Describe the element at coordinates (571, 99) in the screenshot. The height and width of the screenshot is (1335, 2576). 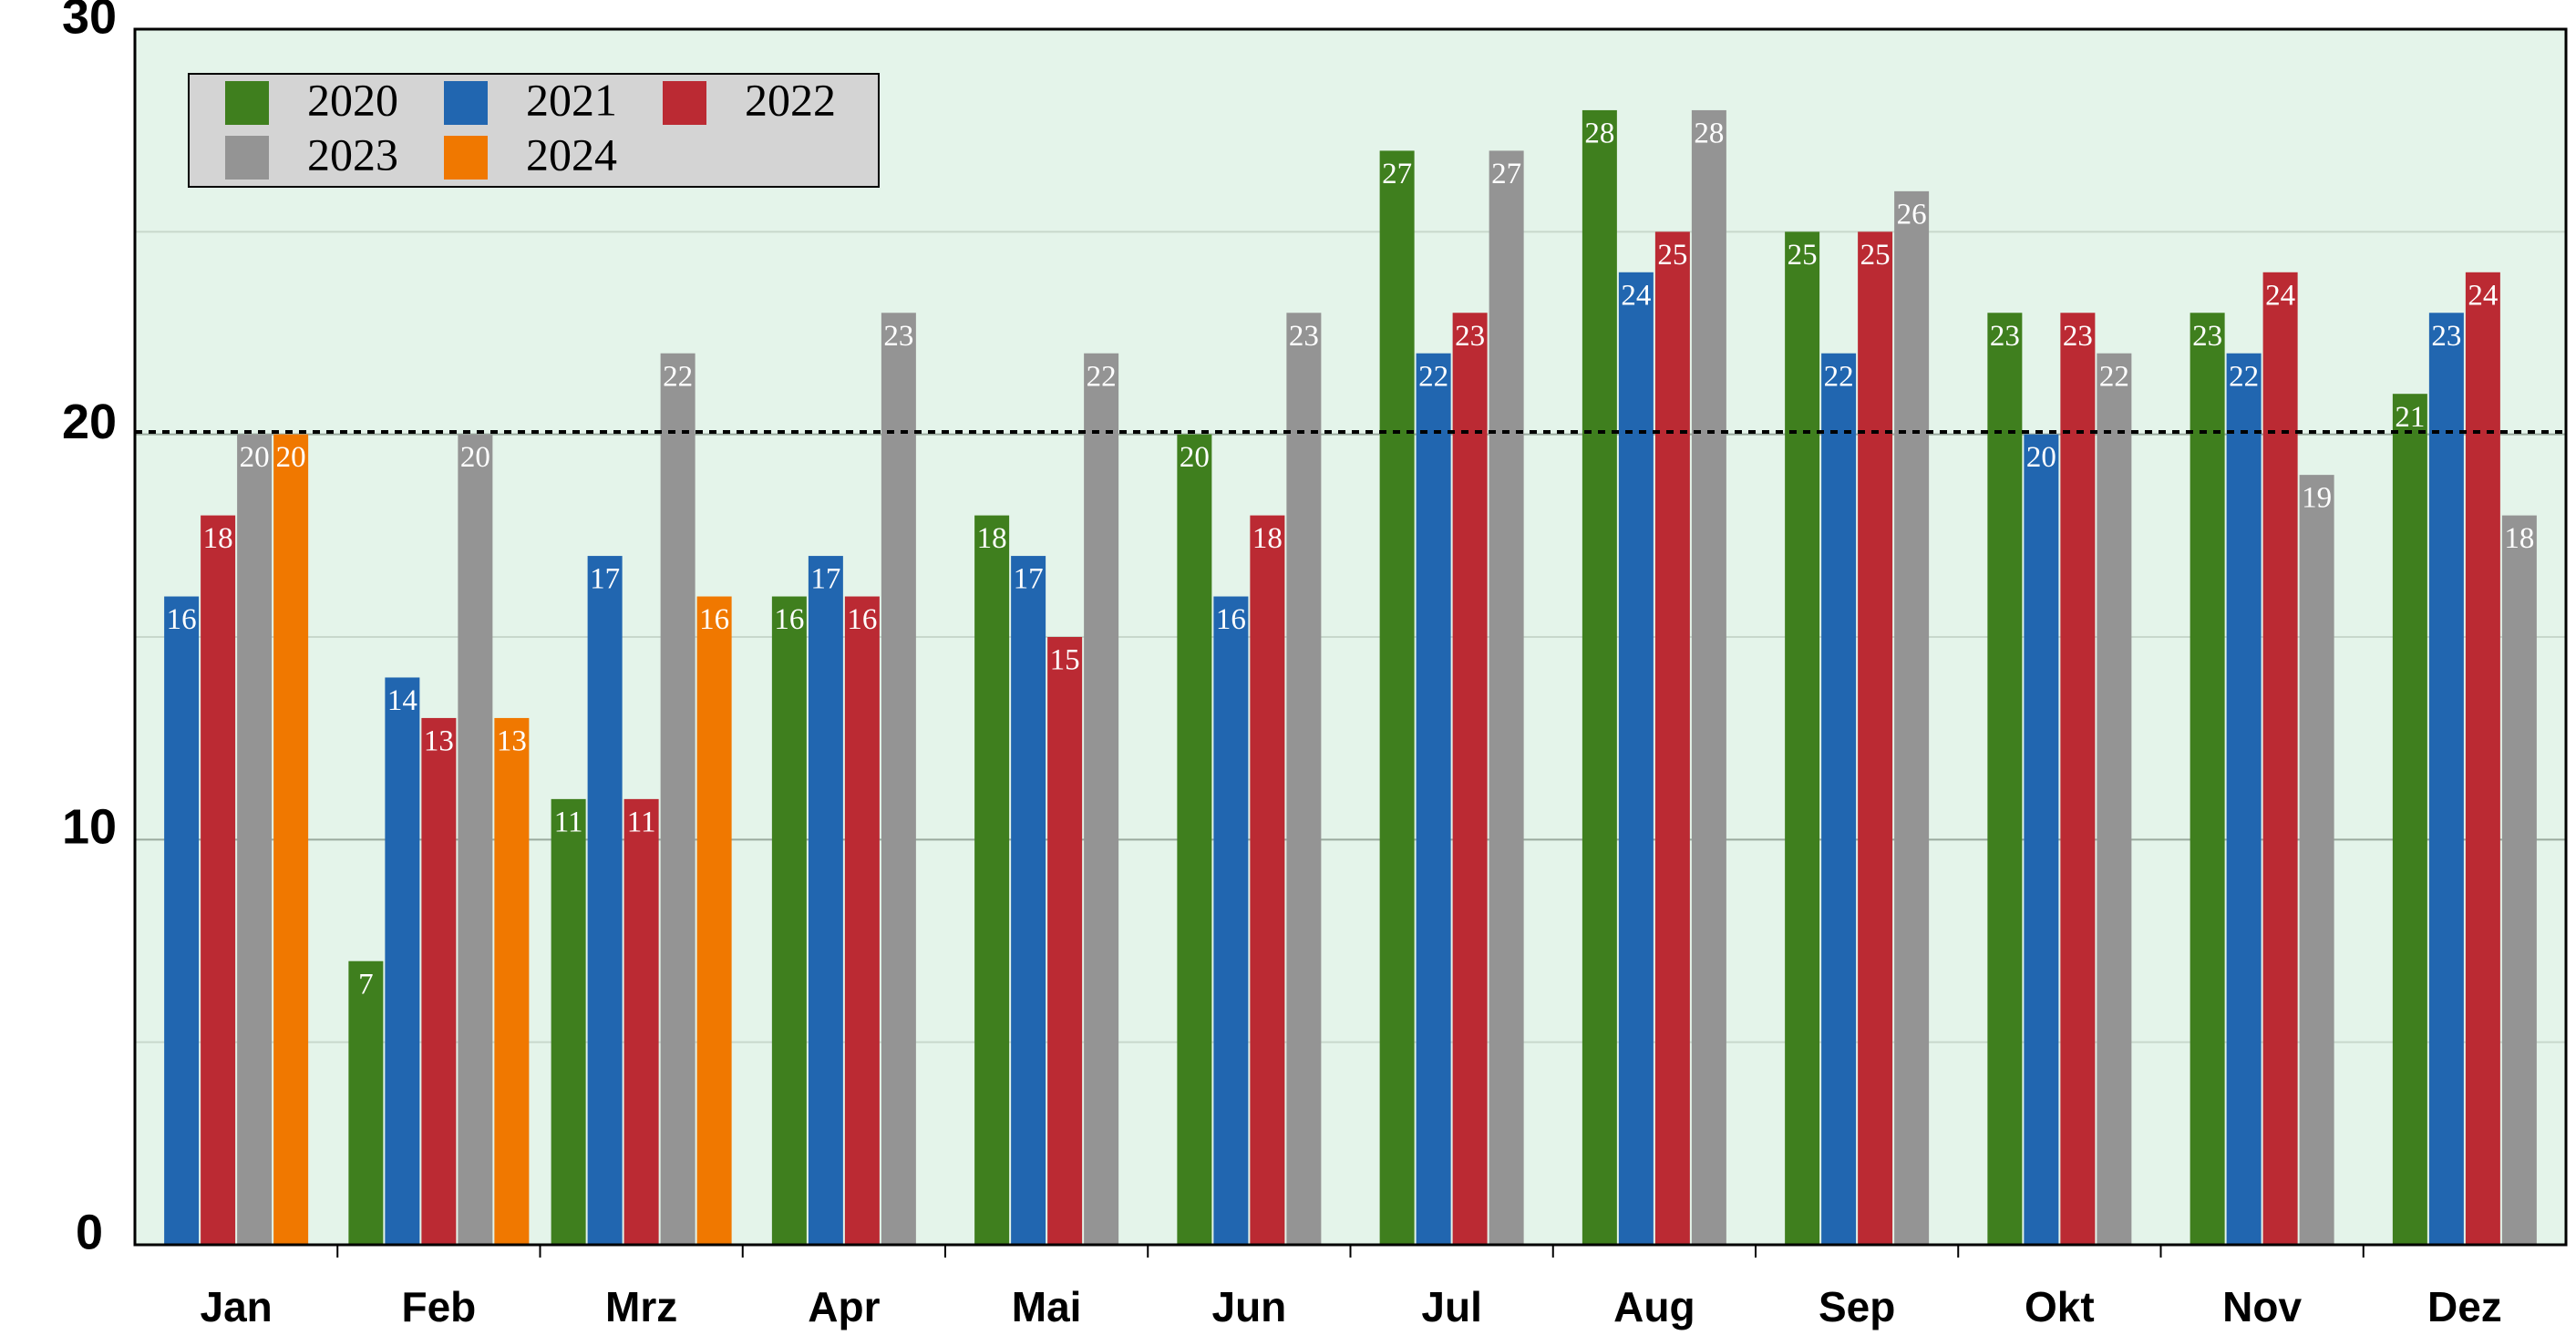
I see `legend-label: 2021` at that location.